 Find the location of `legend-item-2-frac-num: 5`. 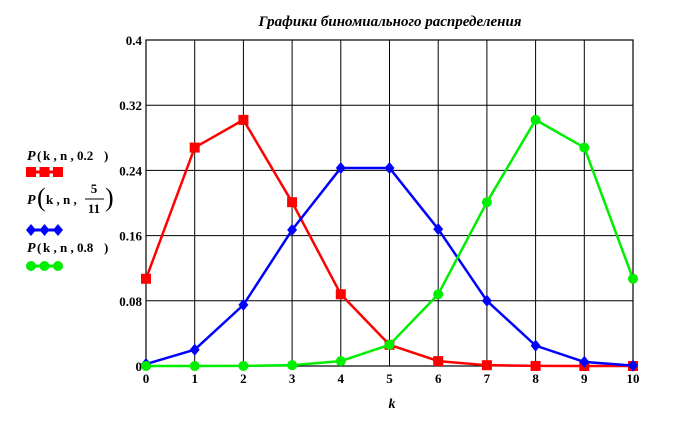

legend-item-2-frac-num: 5 is located at coordinates (94, 188).